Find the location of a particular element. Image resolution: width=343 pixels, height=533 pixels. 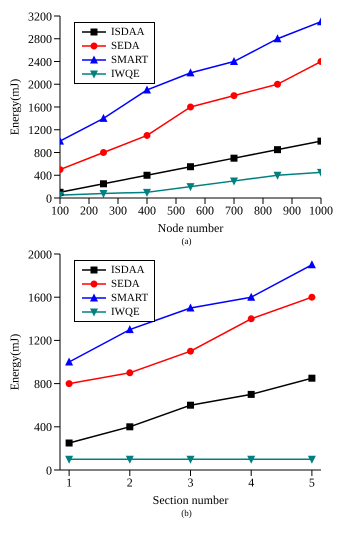

x-tick-label: 1 is located at coordinates (69, 483).